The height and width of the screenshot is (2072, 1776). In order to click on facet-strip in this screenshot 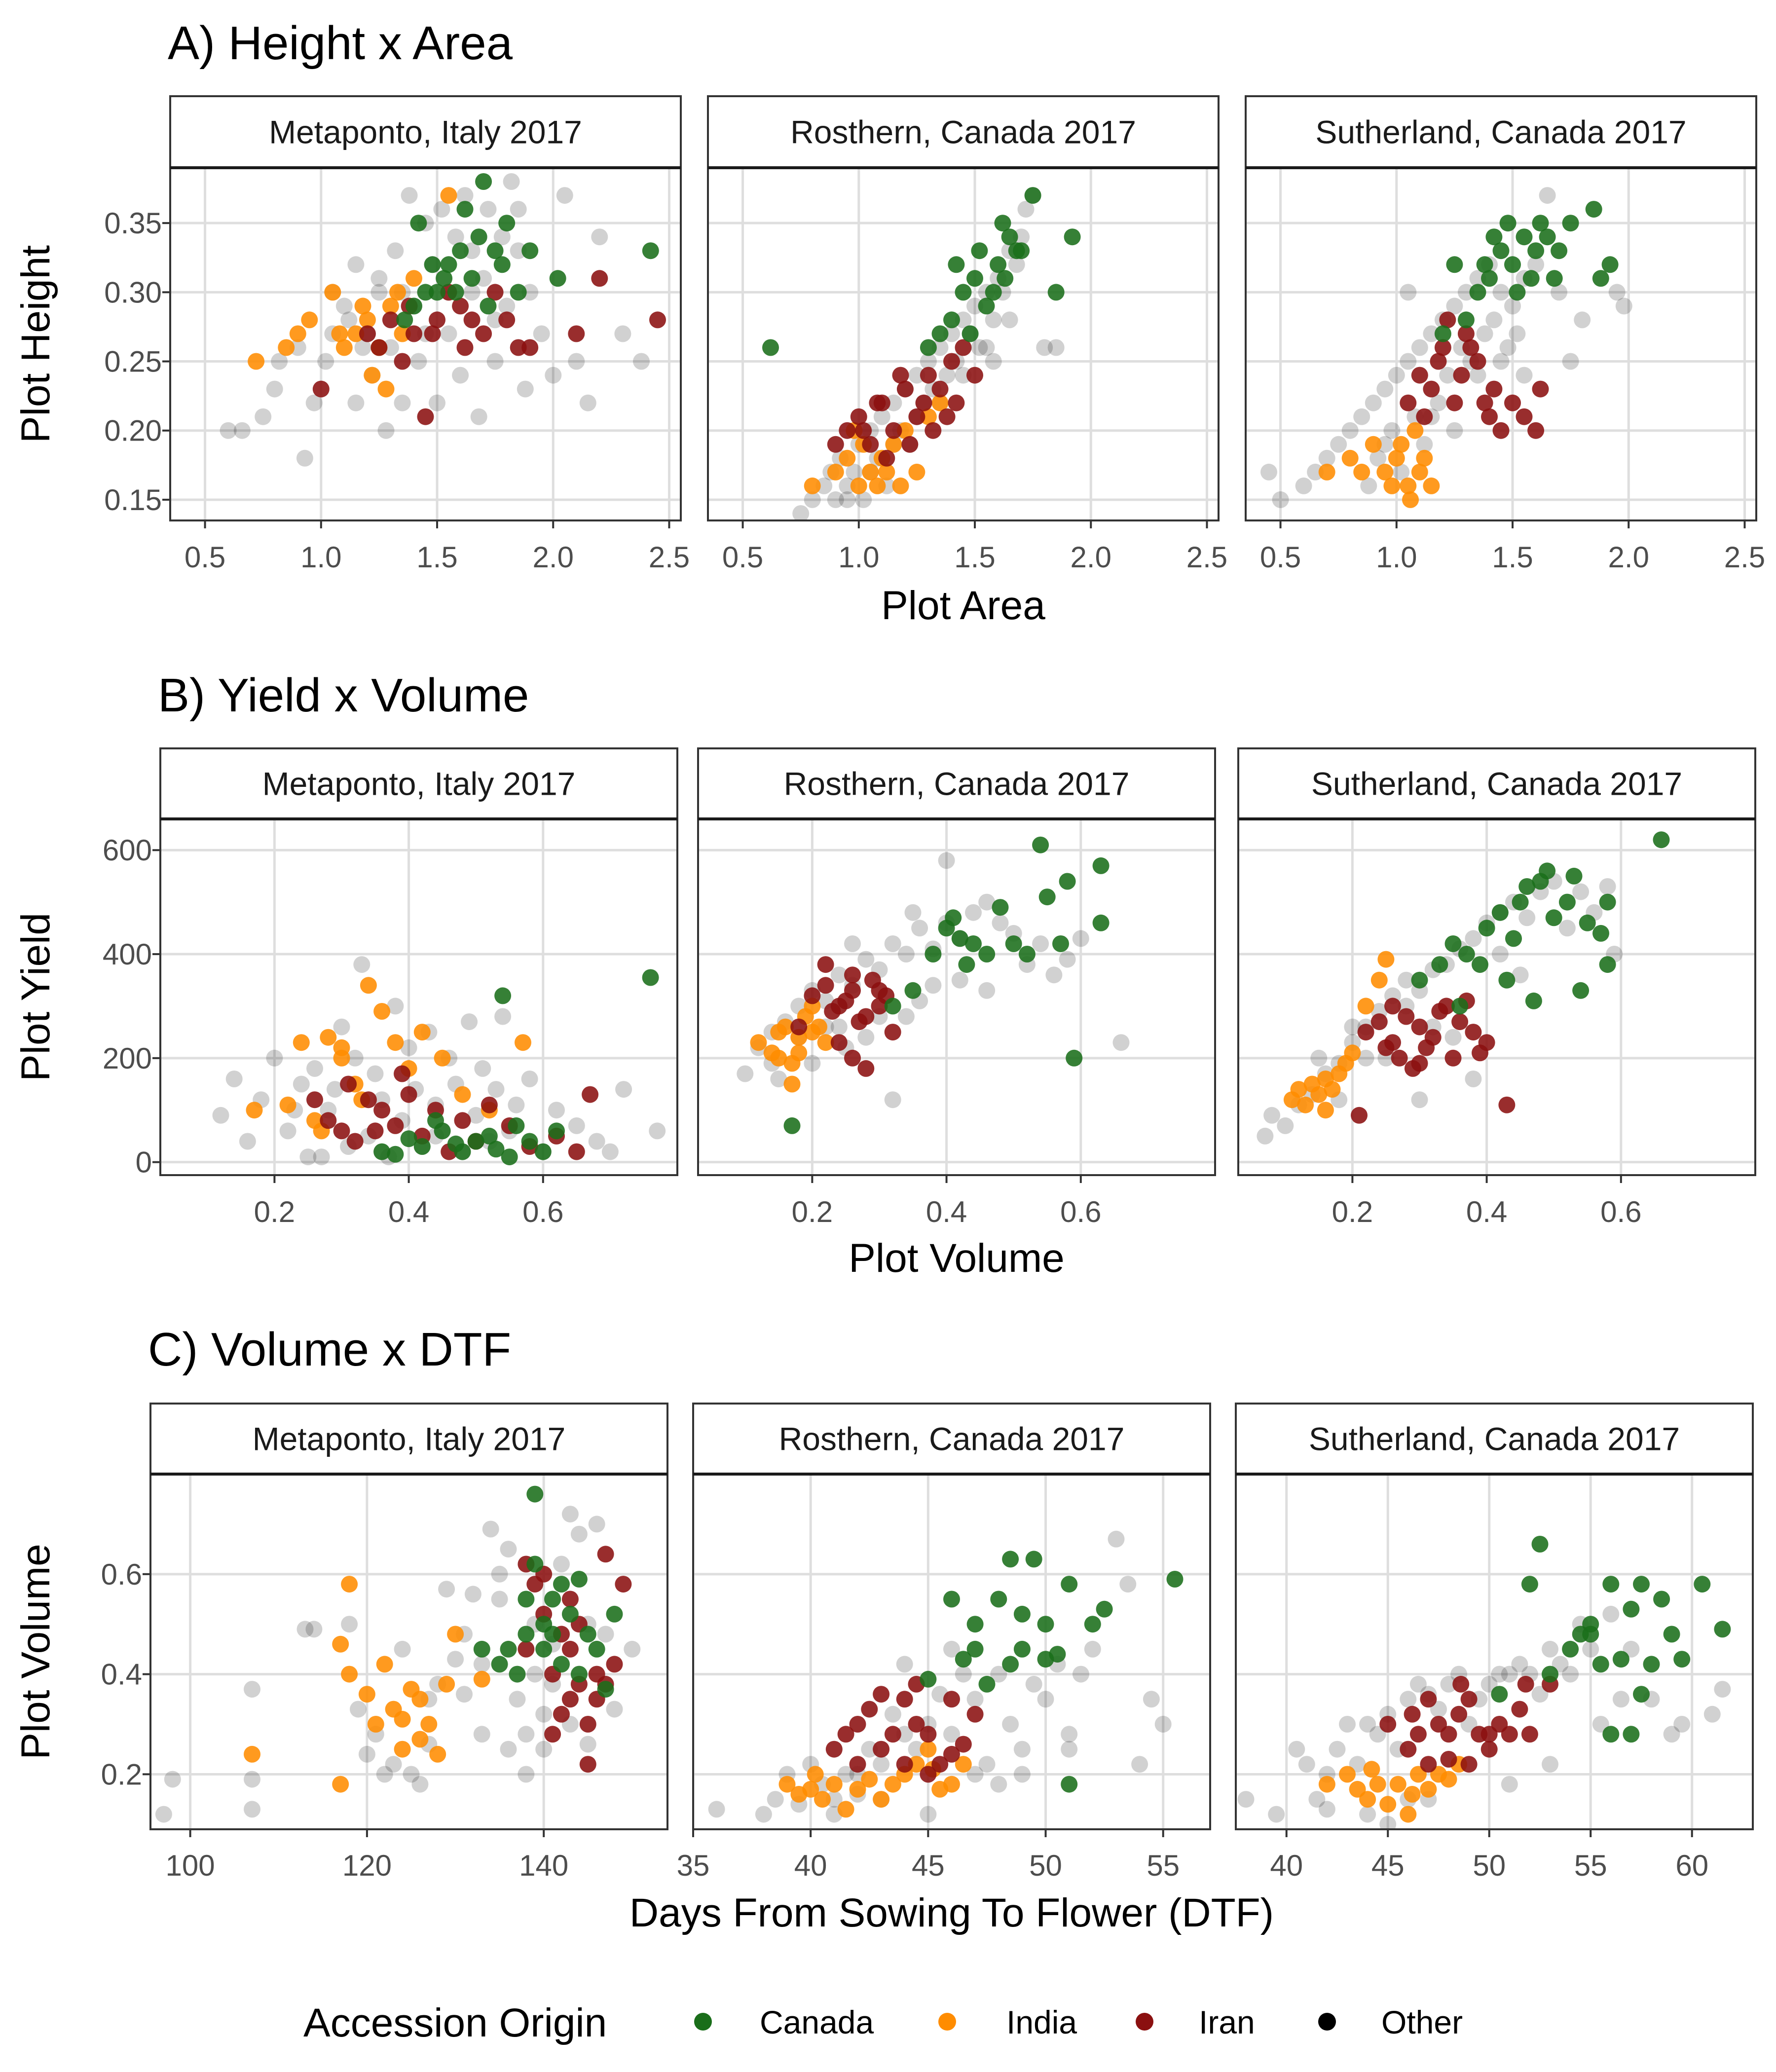, I will do `click(952, 1439)`.